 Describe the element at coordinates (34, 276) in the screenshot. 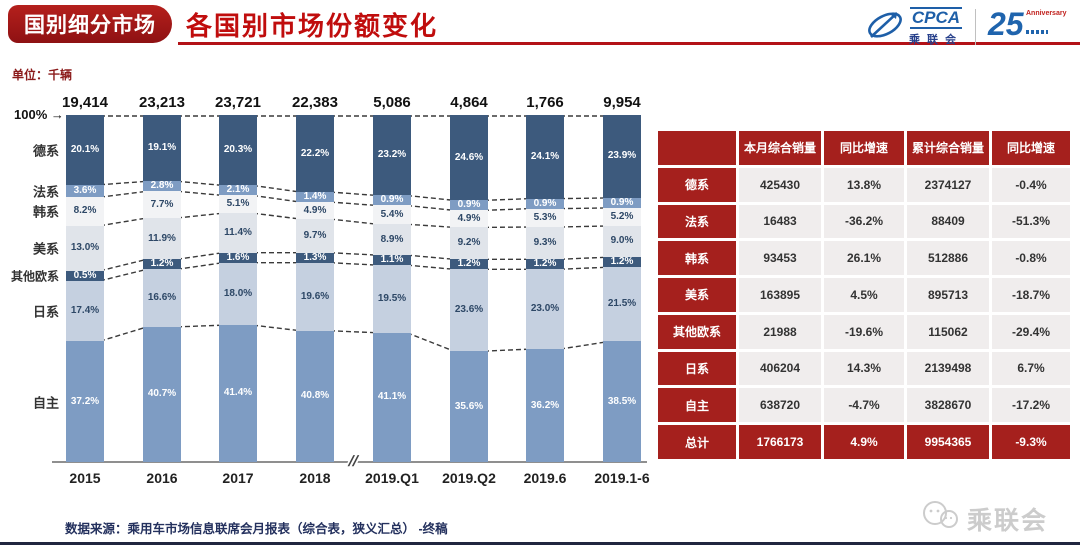

I see `series-label-其他欧系: 其他欧系` at that location.